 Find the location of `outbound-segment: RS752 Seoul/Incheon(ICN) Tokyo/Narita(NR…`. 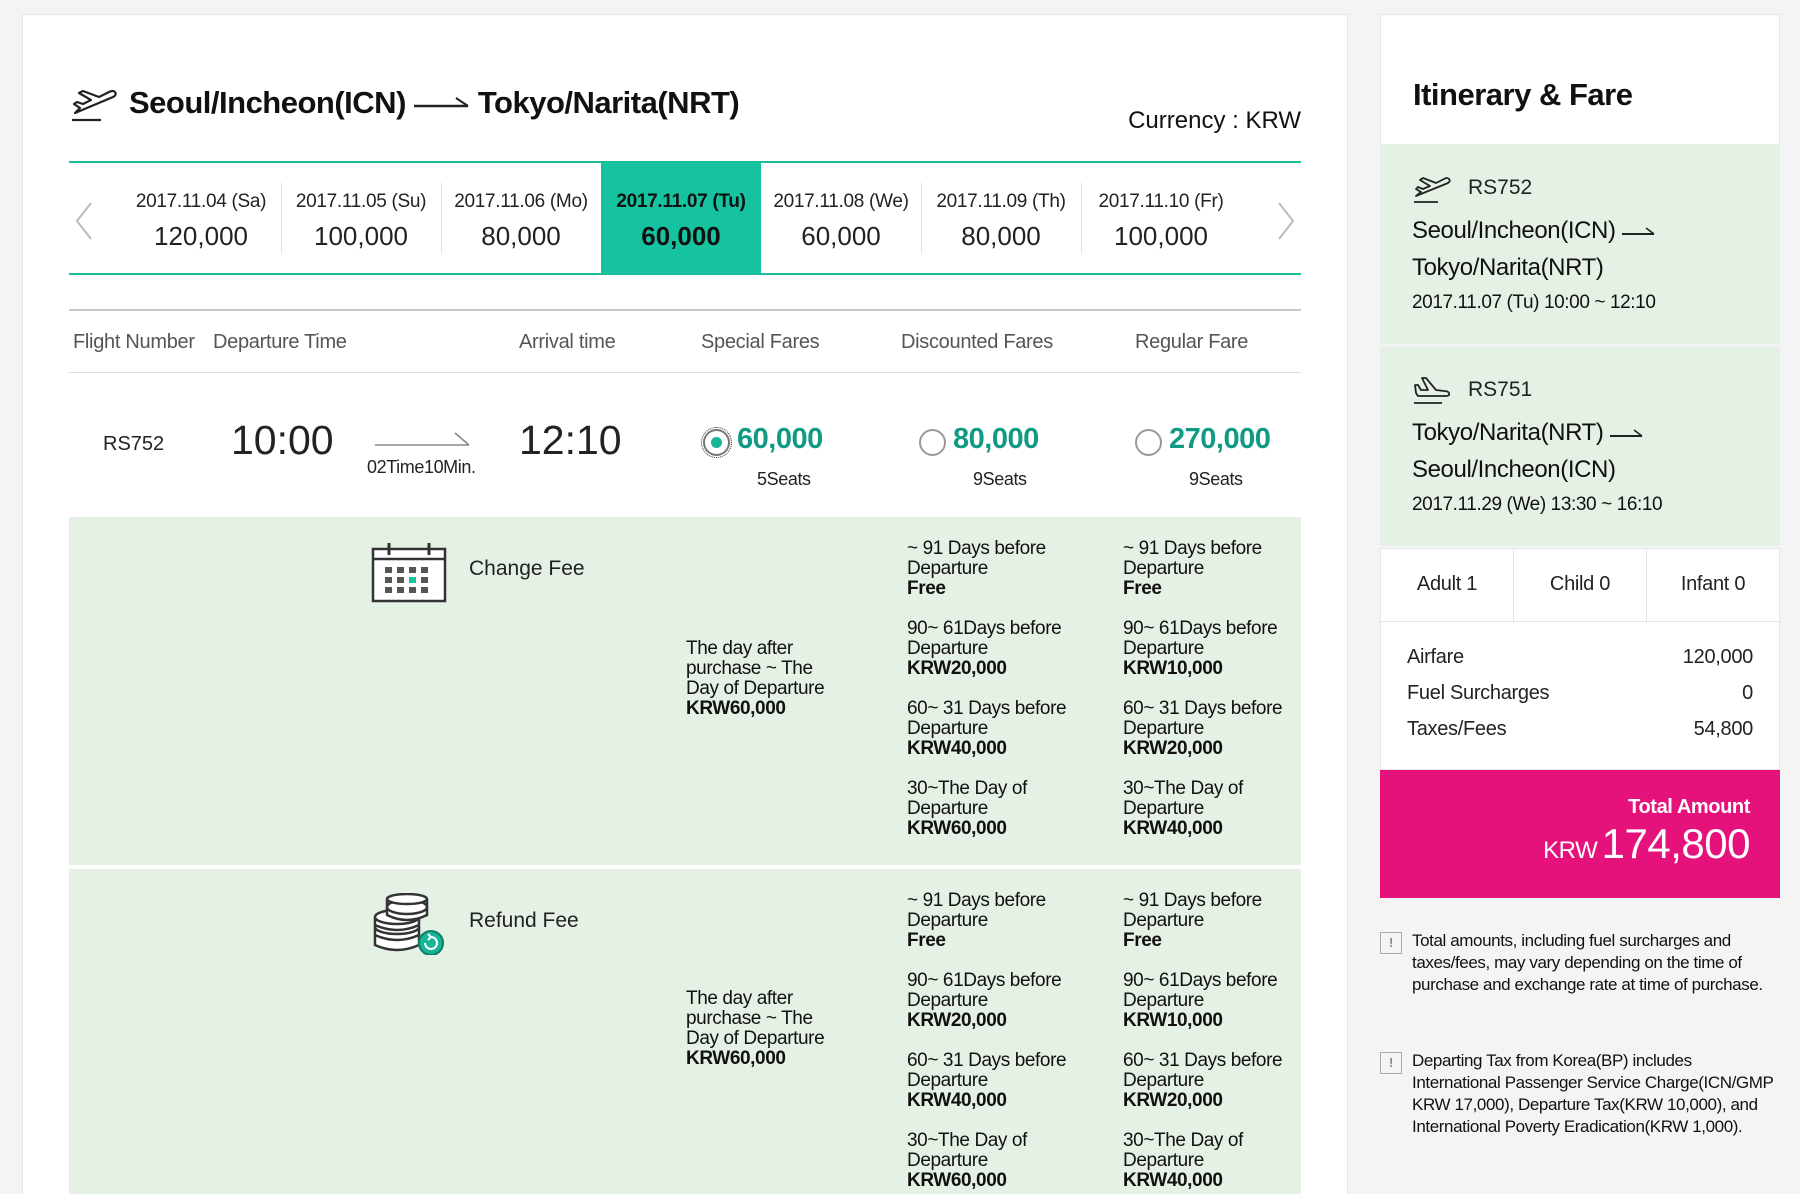

outbound-segment: RS752 Seoul/Incheon(ICN) Tokyo/Narita(NR… is located at coordinates (1580, 244).